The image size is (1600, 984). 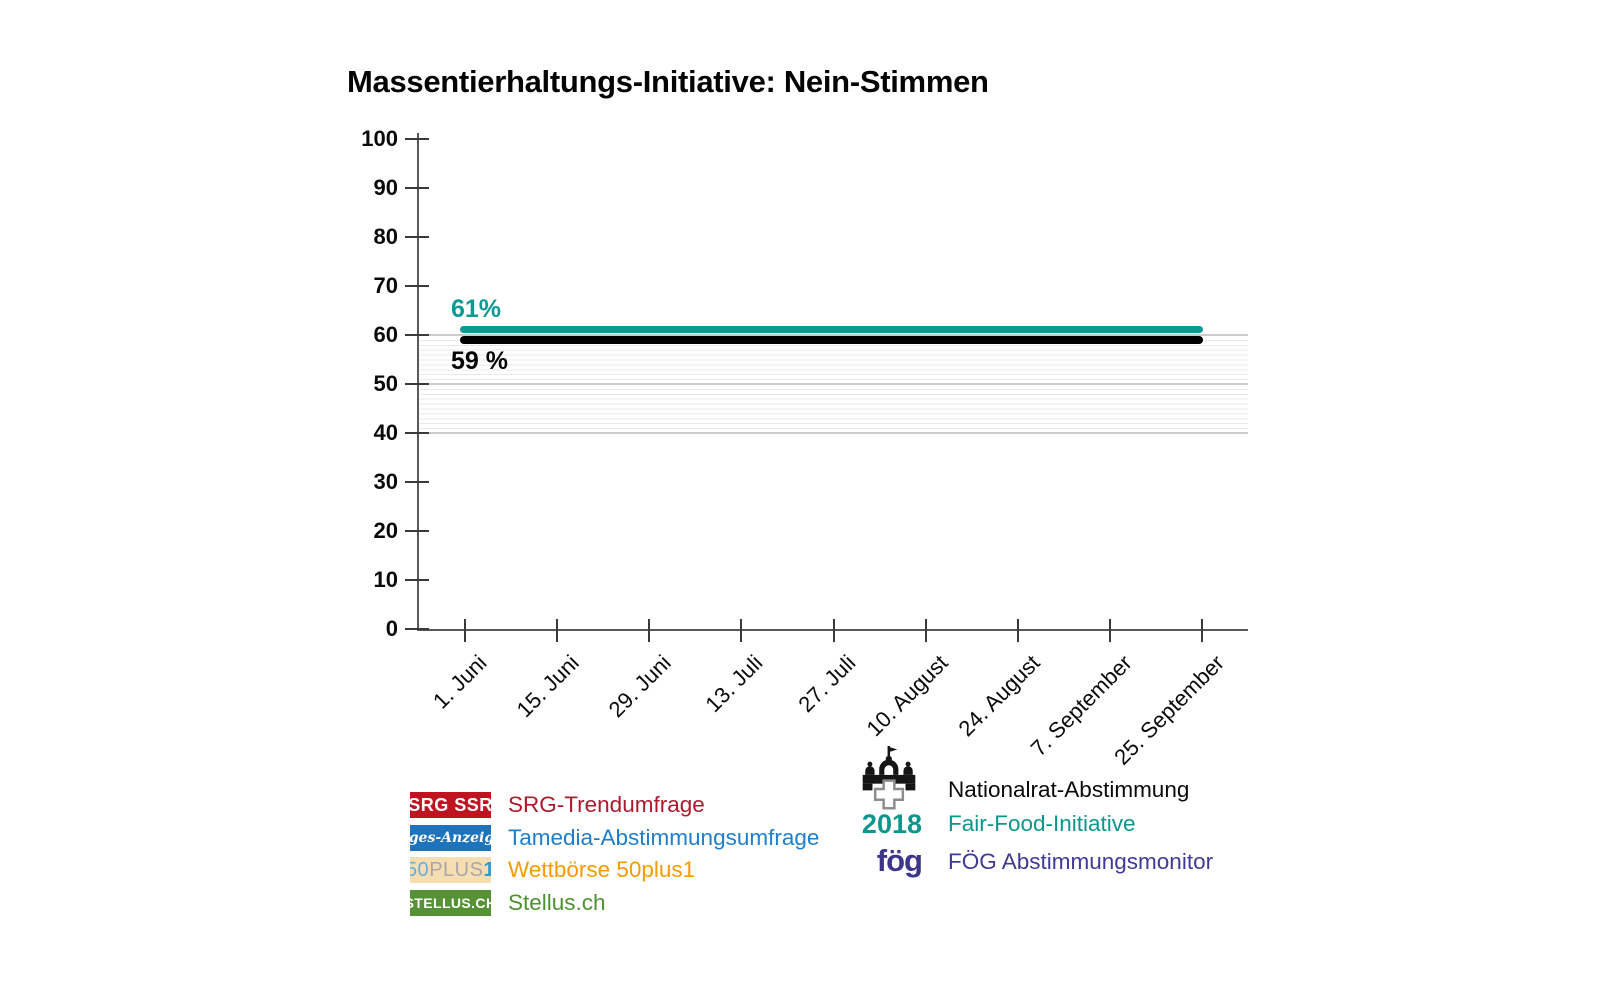 I want to click on year-2018-badge: 2018, so click(x=891, y=824).